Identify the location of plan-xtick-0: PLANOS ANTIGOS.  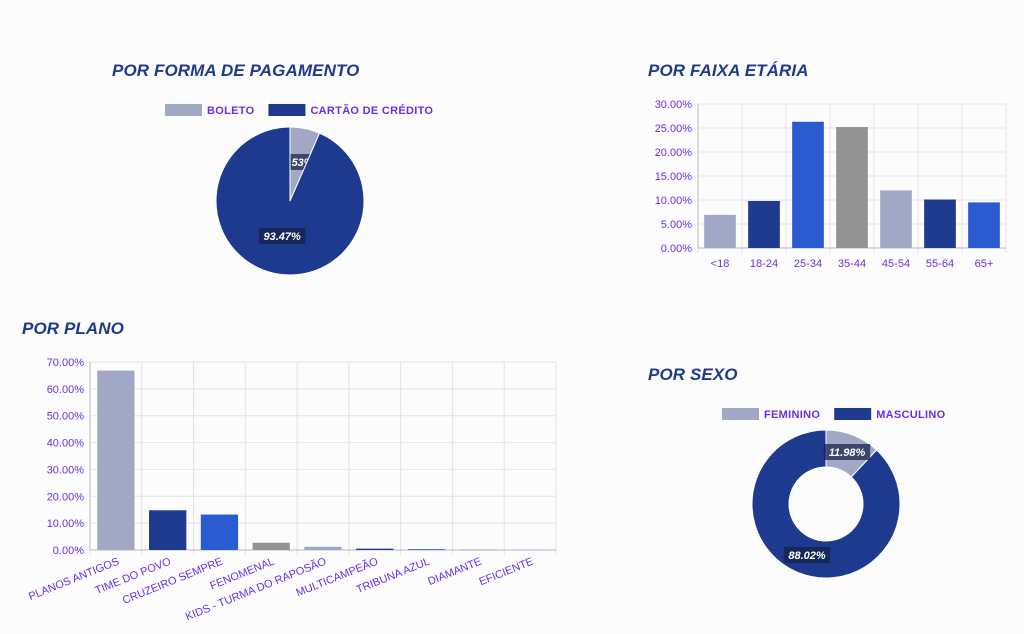
(74, 579).